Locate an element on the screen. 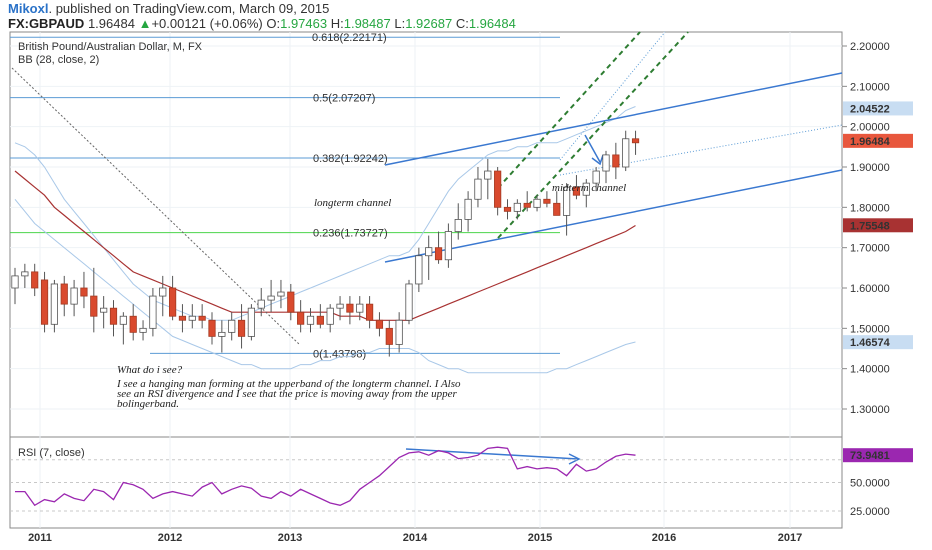 The height and width of the screenshot is (550, 932). price-tag-current-bg is located at coordinates (878, 140).